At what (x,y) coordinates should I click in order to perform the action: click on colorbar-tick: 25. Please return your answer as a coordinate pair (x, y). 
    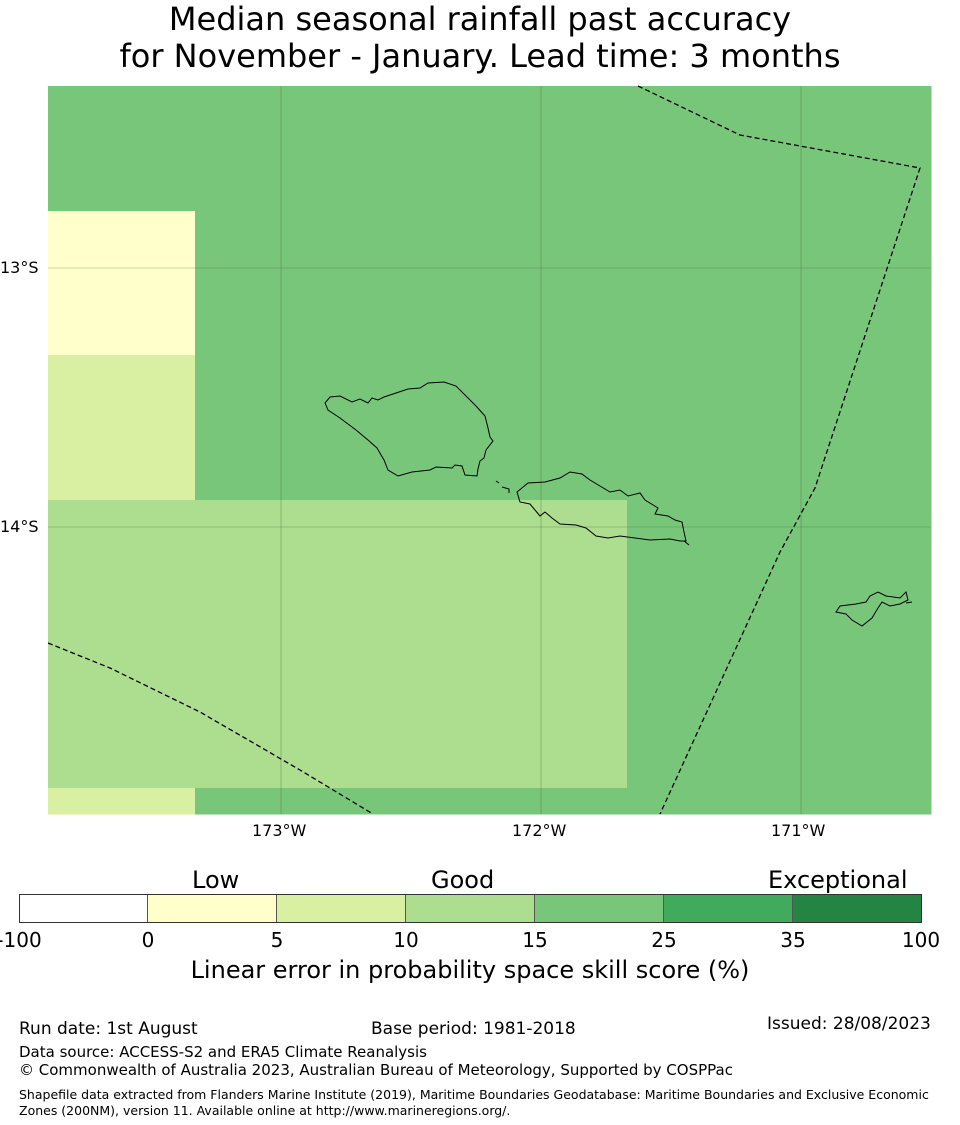
    Looking at the image, I should click on (664, 940).